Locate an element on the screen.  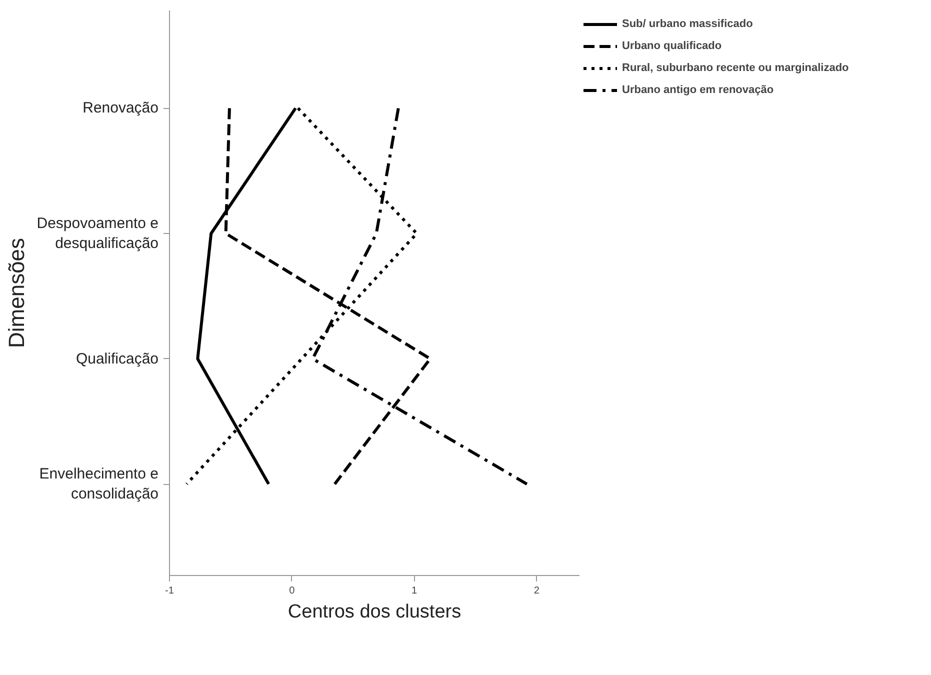
x-tick-label: -1 is located at coordinates (169, 591).